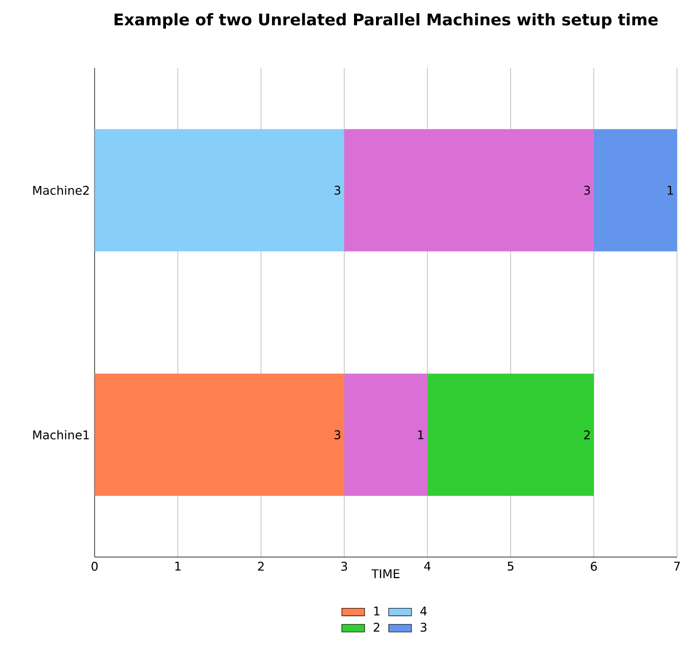 Image resolution: width=693 pixels, height=648 pixels. What do you see at coordinates (385, 573) in the screenshot?
I see `x-axis-title: TIME` at bounding box center [385, 573].